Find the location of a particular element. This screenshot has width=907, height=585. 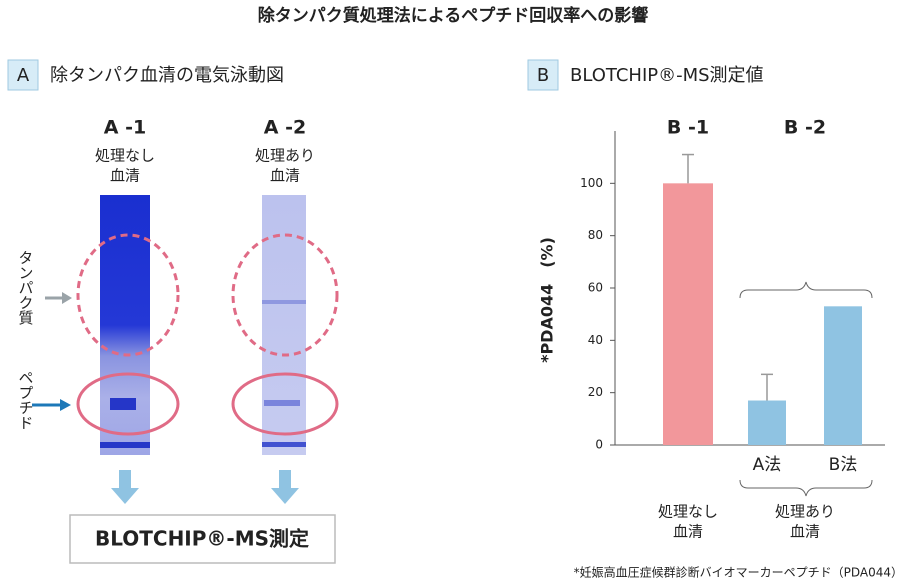

result-box is located at coordinates (202, 539).